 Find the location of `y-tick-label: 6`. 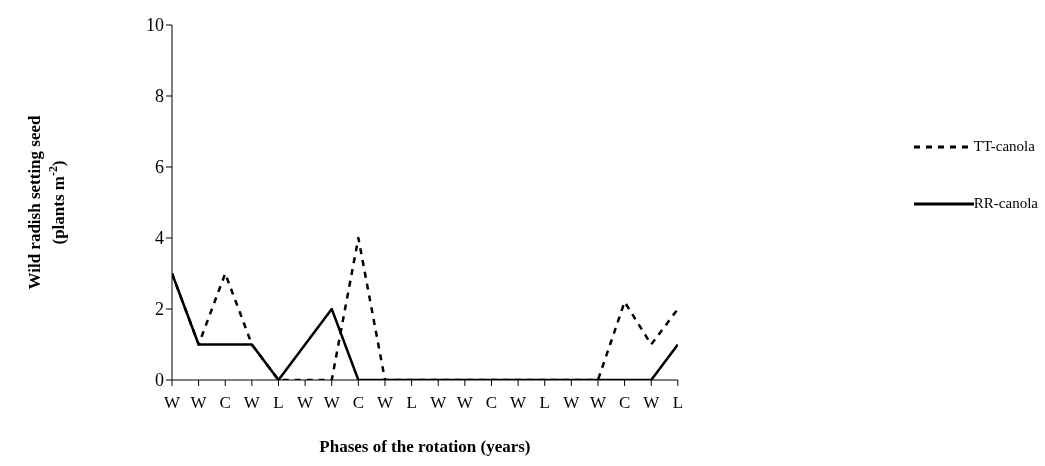

y-tick-label: 6 is located at coordinates (159, 167).